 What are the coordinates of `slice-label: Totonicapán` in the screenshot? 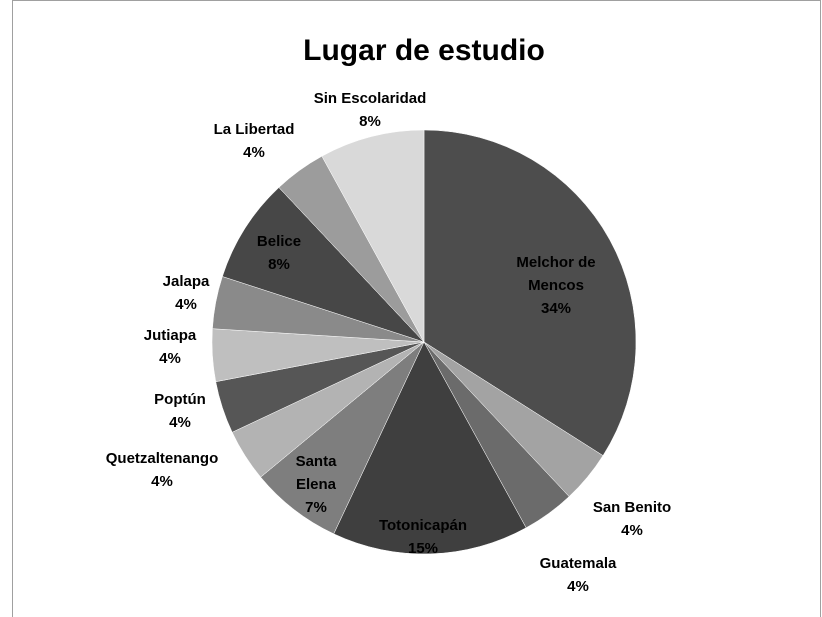 It's located at (423, 525).